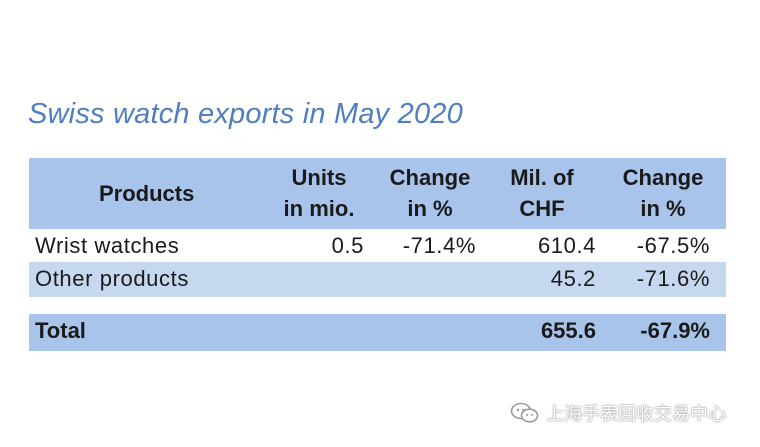  What do you see at coordinates (673, 245) in the screenshot?
I see `row-change-value: -67.5%` at bounding box center [673, 245].